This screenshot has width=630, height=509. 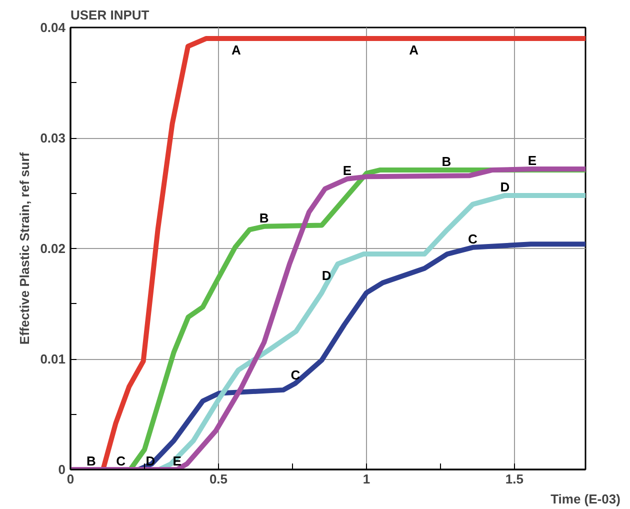 What do you see at coordinates (327, 275) in the screenshot?
I see `series-label: D` at bounding box center [327, 275].